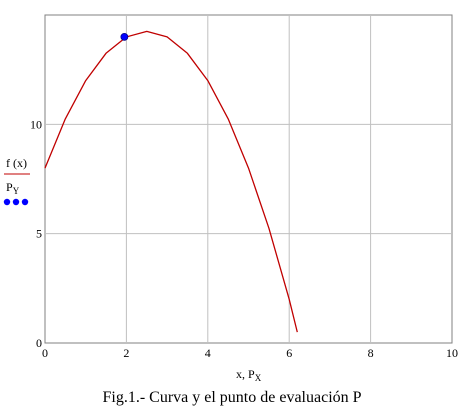  I want to click on x-axis-label: x, PX, so click(249, 375).